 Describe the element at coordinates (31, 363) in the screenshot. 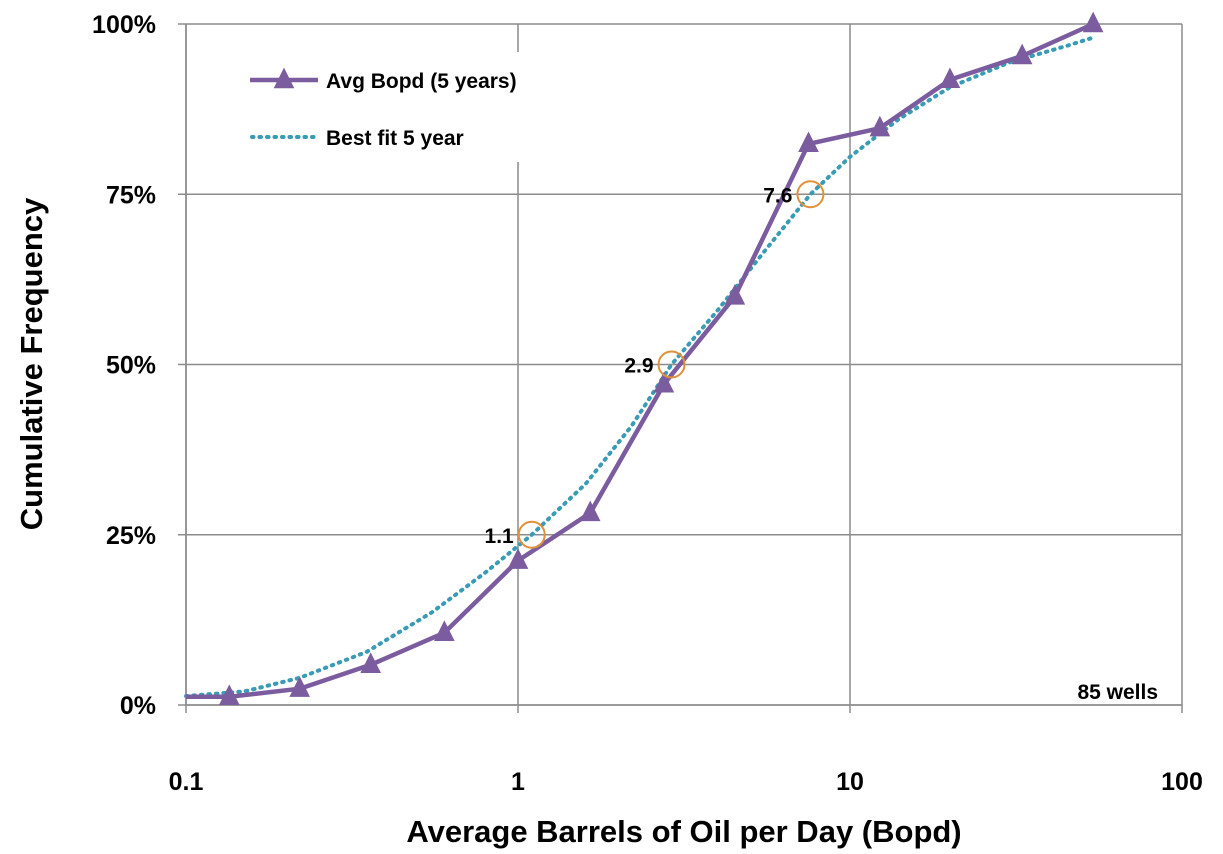

I see `y-axis-title: Cumulative Frequency` at that location.